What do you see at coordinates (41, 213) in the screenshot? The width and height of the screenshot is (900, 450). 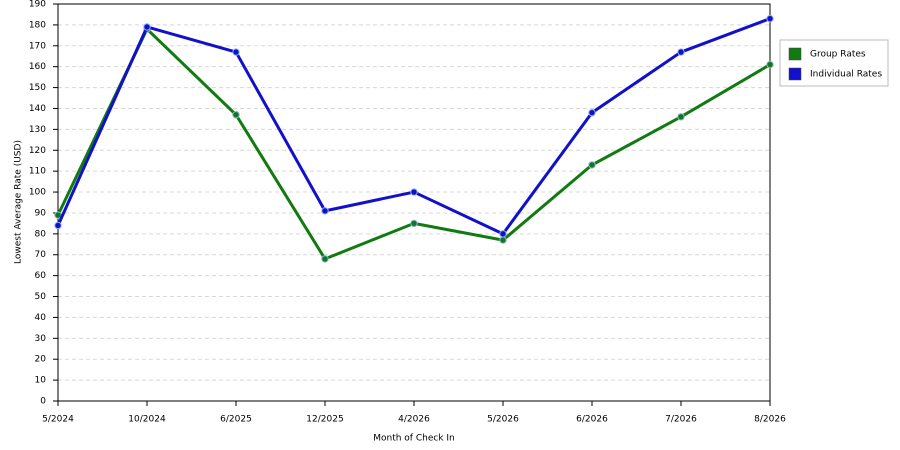 I see `y-tick-label: 90` at bounding box center [41, 213].